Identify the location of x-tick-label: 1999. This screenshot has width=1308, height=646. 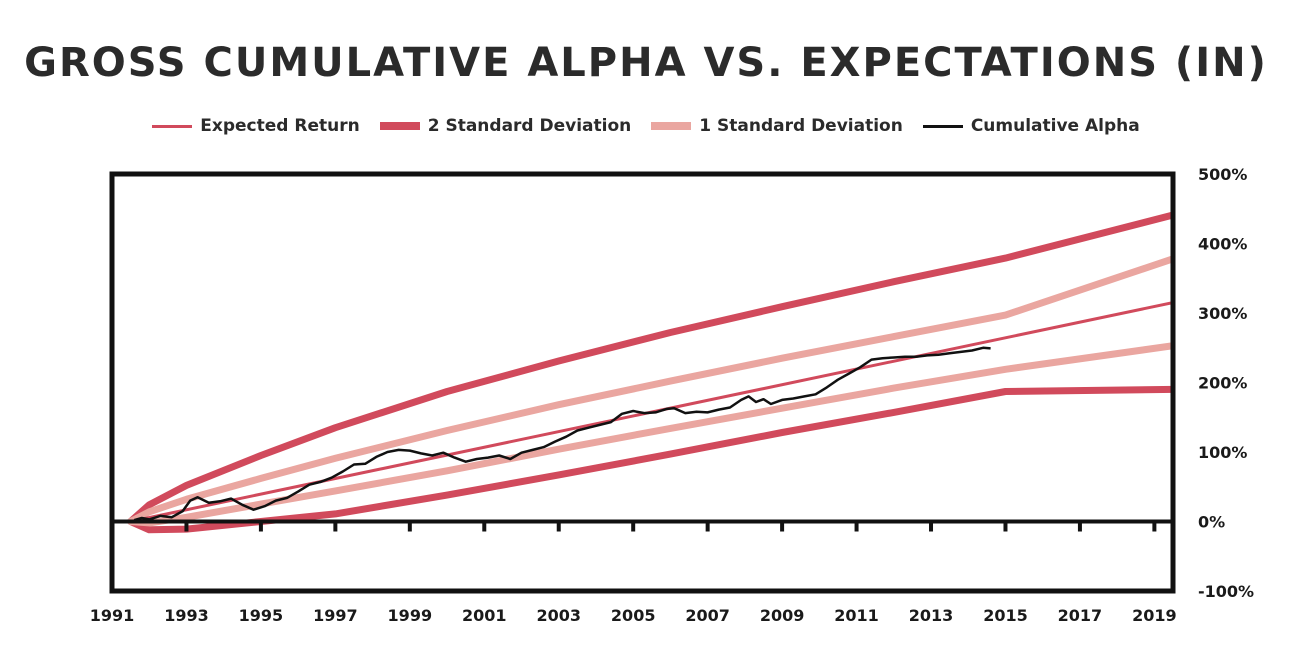
(410, 615).